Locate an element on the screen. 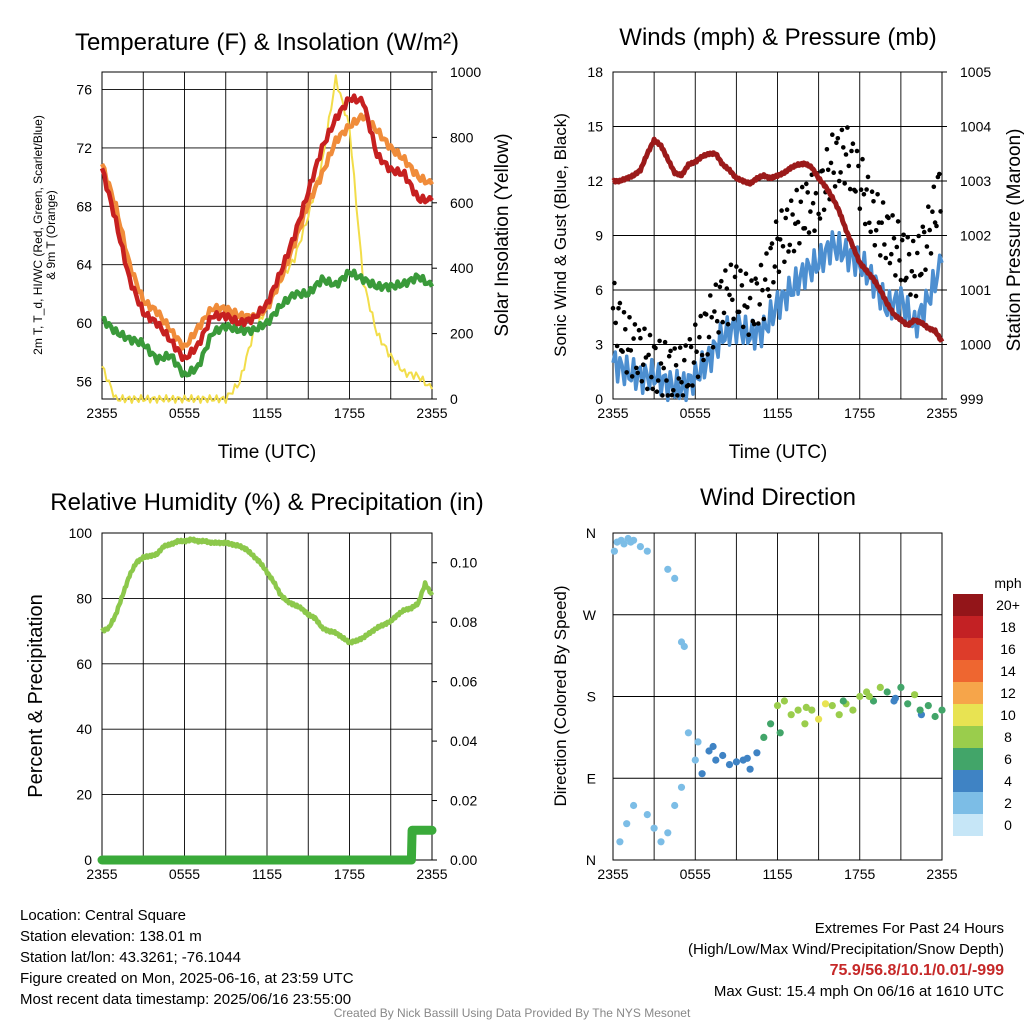  y-tick-label: 6 is located at coordinates (599, 290).